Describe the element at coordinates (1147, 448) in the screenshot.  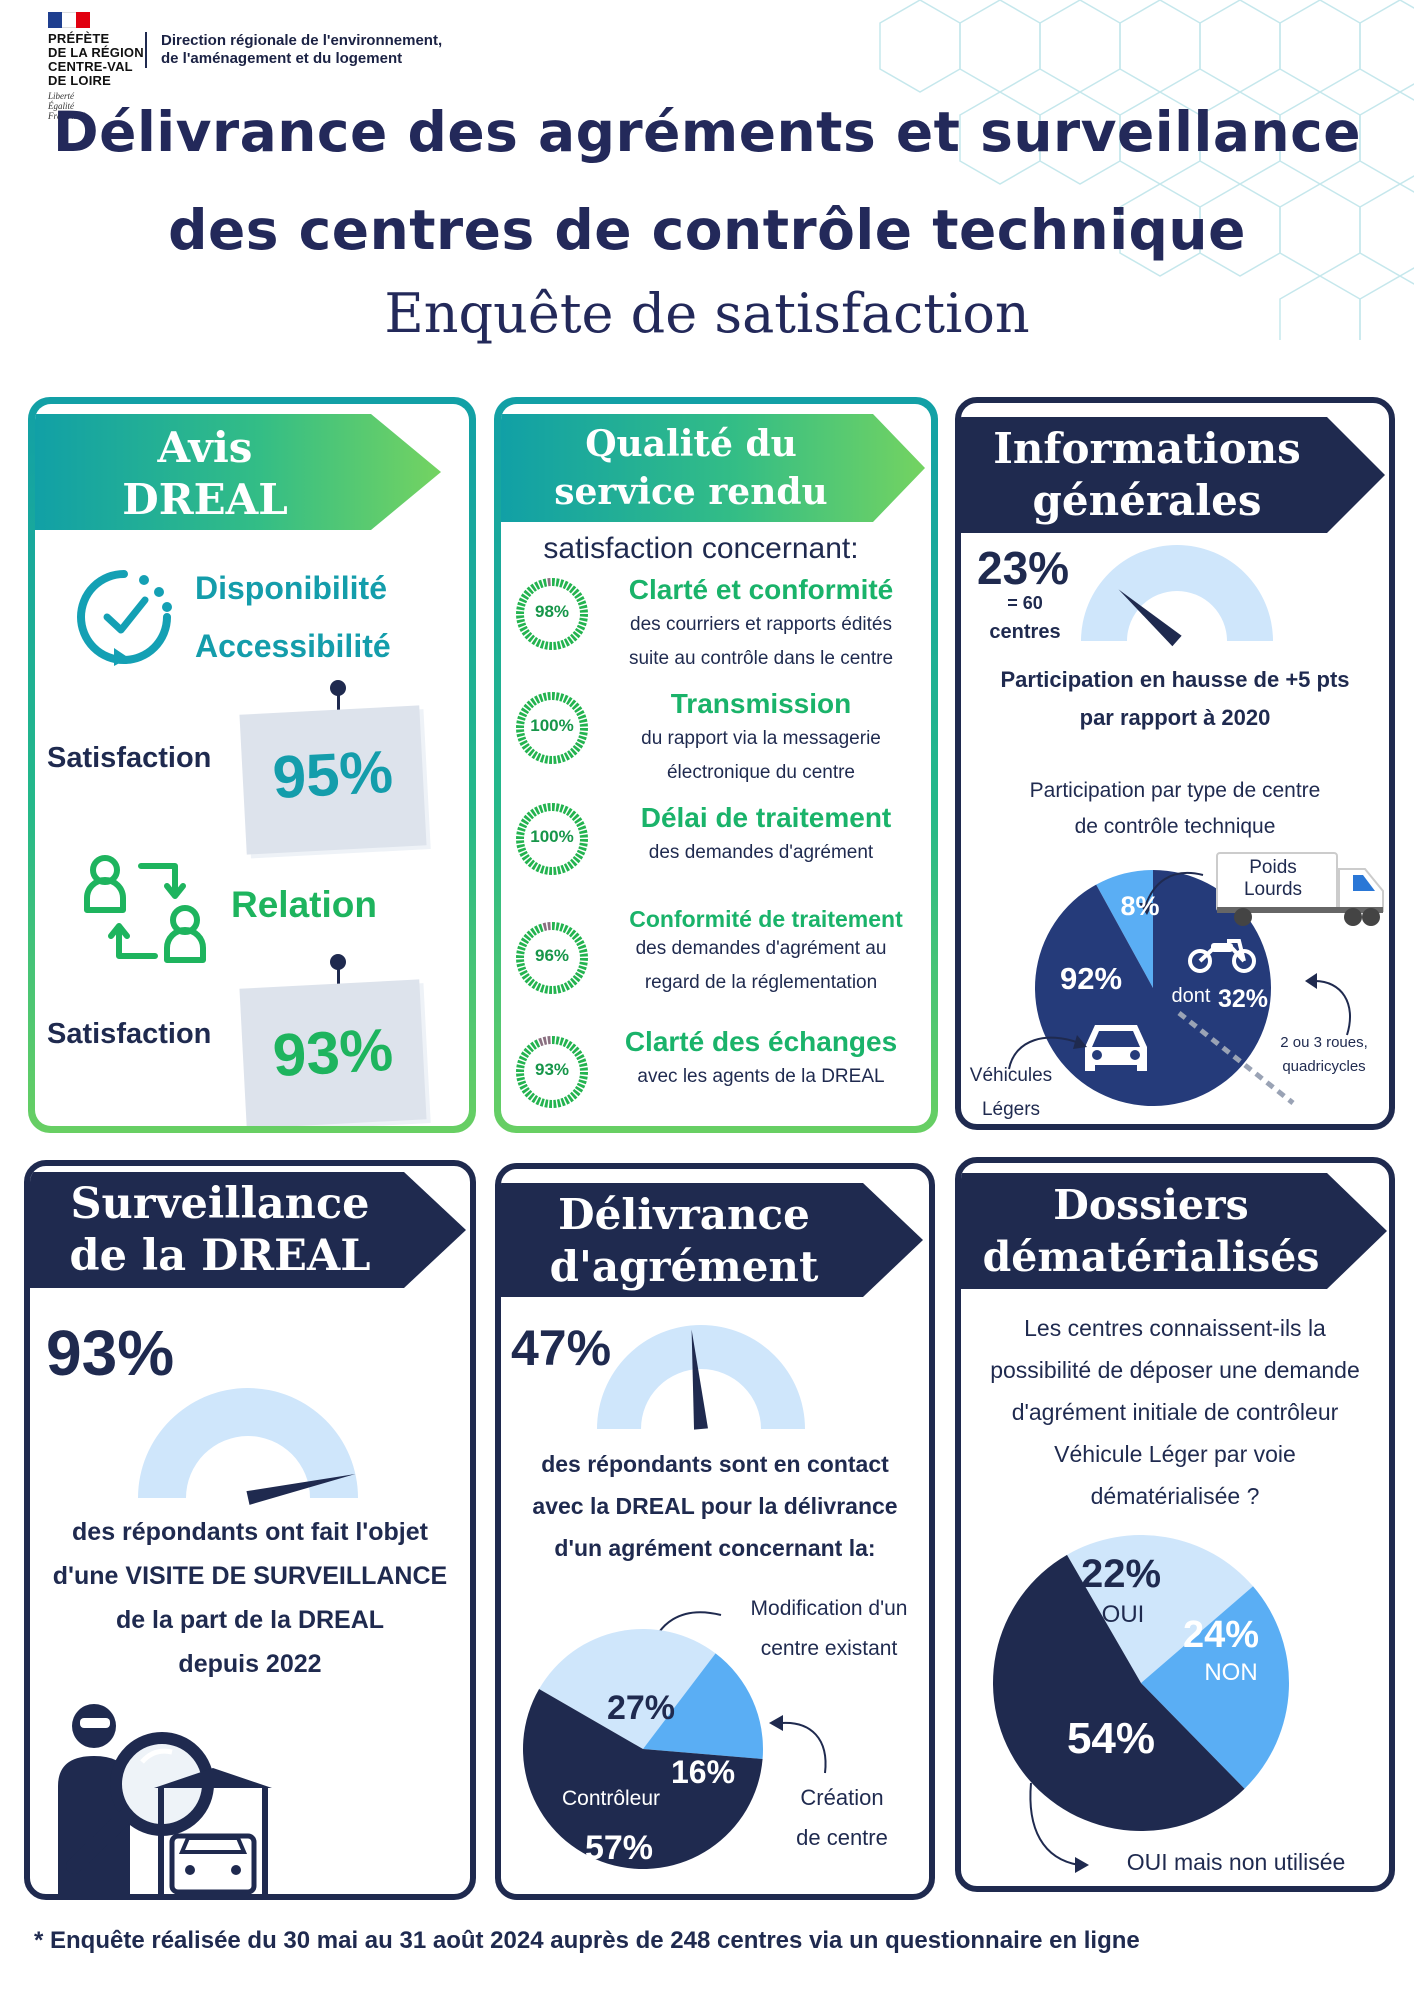
I see `banner-line: Informations` at that location.